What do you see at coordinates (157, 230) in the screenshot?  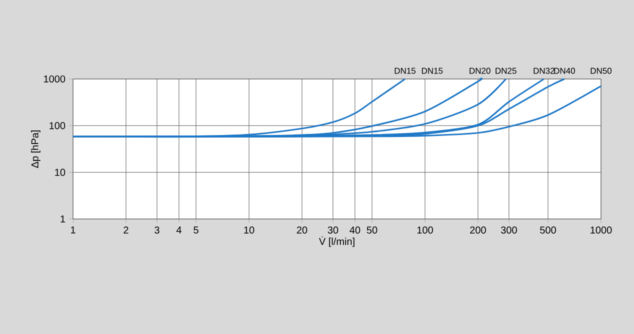 I see `x-tick-label: 3` at bounding box center [157, 230].